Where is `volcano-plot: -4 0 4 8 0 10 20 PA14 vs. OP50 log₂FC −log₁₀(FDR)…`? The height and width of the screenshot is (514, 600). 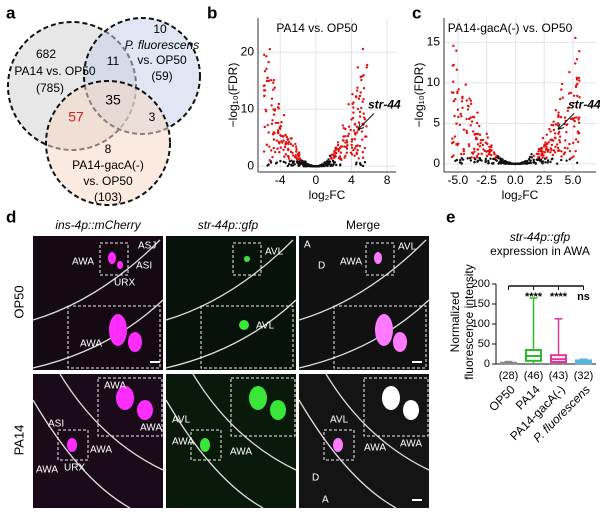 volcano-plot: -4 0 4 8 0 10 20 PA14 vs. OP50 log₂FC −log₁₀(FDR)… is located at coordinates (313, 110).